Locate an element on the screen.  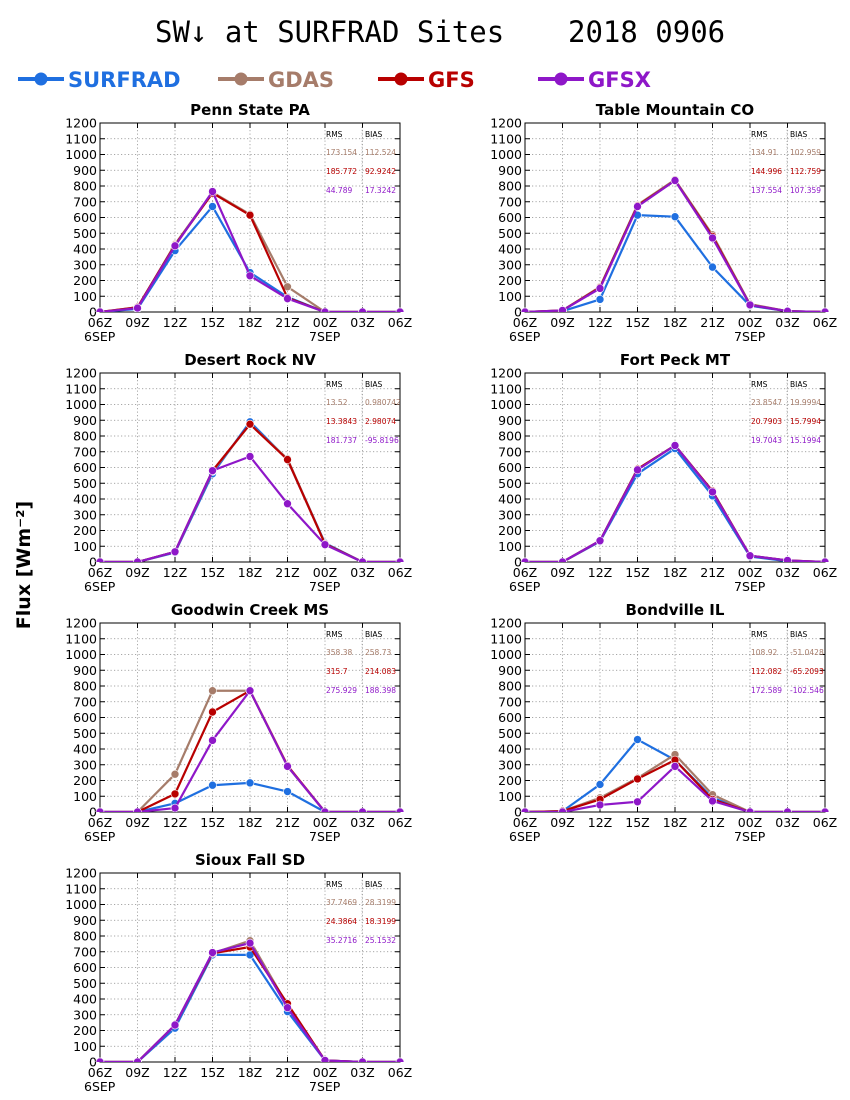
legend-entry-surfrad: SURFRAD is located at coordinates (99, 80).